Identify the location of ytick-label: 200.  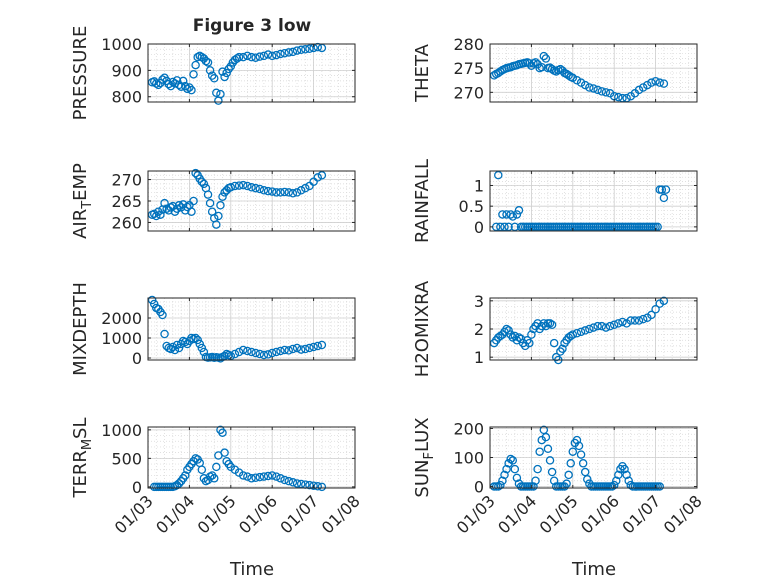
(468, 428).